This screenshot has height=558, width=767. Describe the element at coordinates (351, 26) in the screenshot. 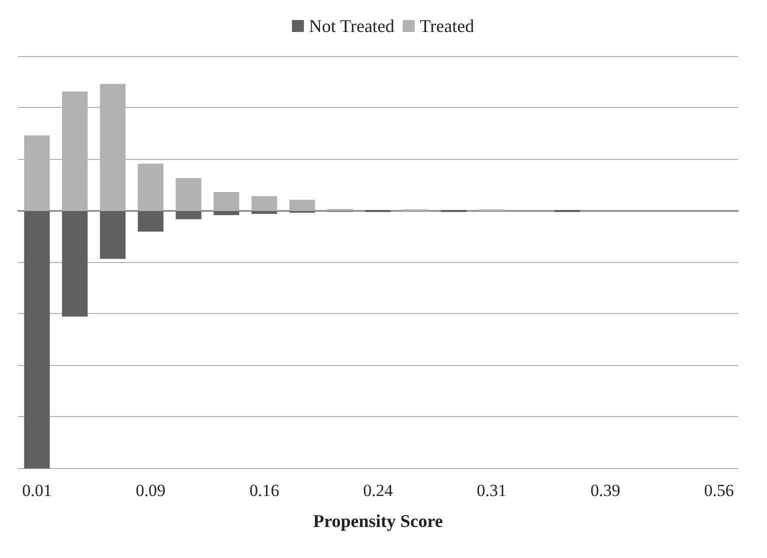

I see `legend-label: Not Treated` at that location.